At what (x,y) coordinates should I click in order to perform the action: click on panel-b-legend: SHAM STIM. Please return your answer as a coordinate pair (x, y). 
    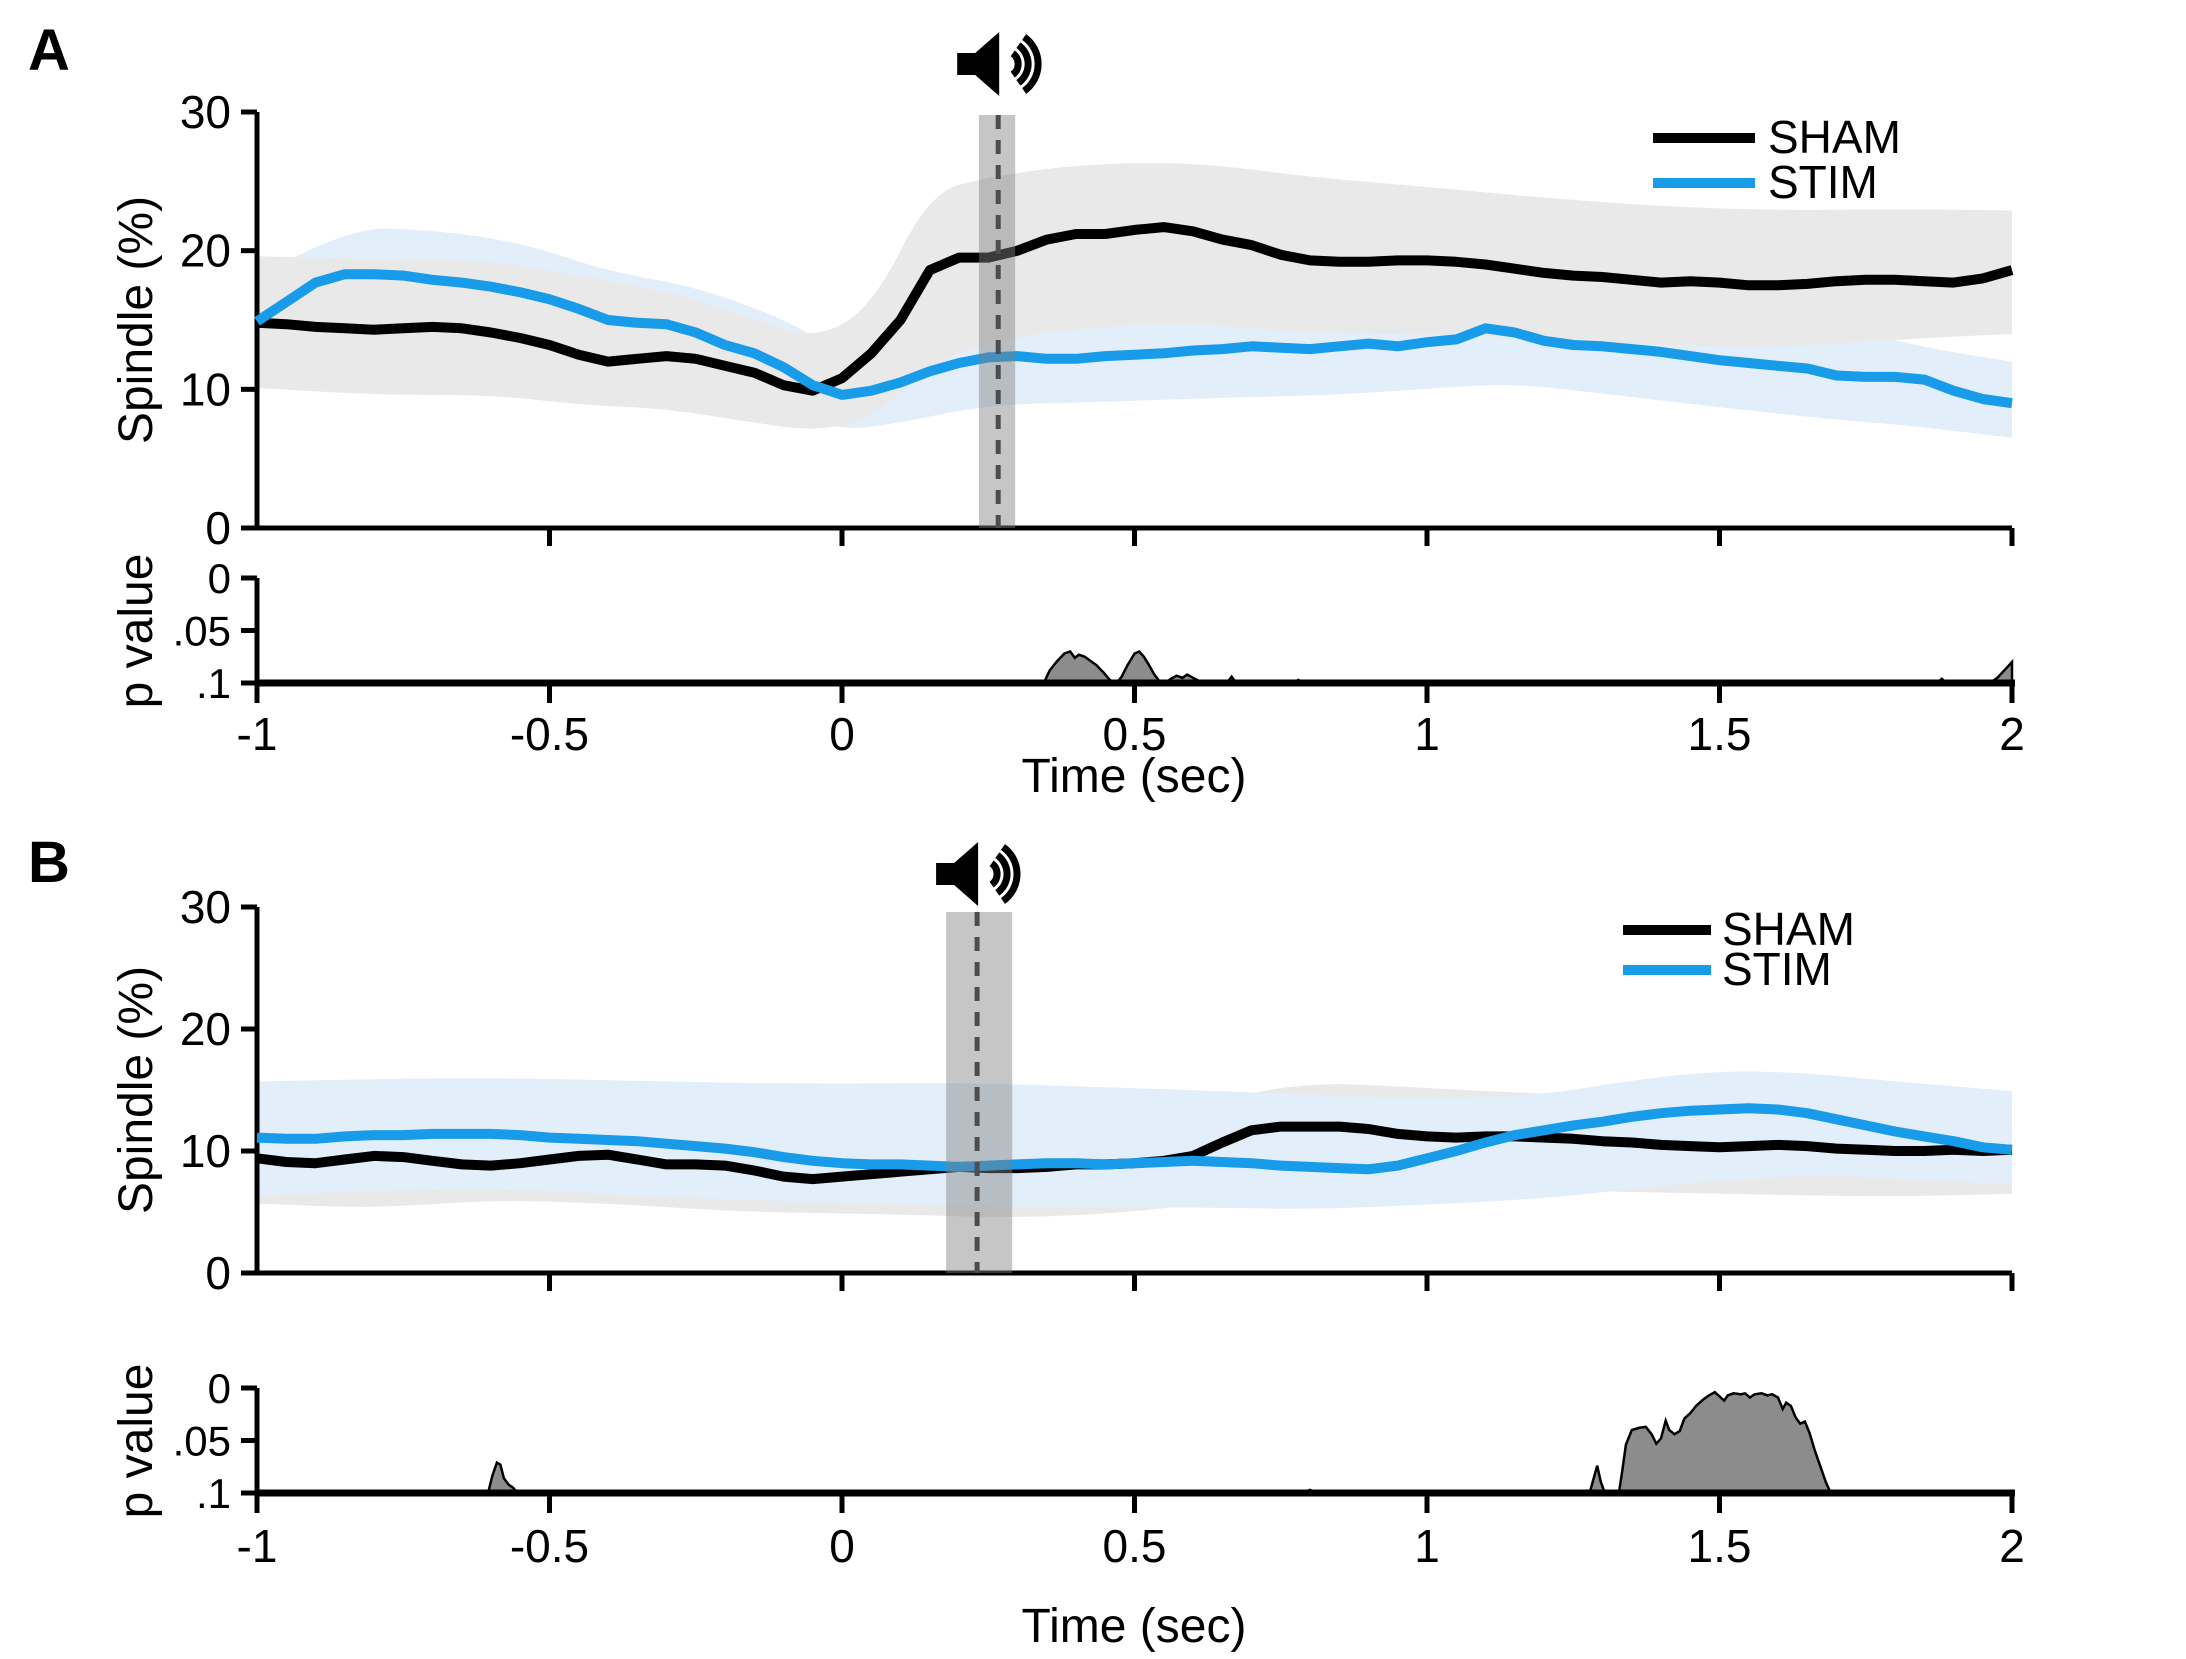
    Looking at the image, I should click on (1739, 949).